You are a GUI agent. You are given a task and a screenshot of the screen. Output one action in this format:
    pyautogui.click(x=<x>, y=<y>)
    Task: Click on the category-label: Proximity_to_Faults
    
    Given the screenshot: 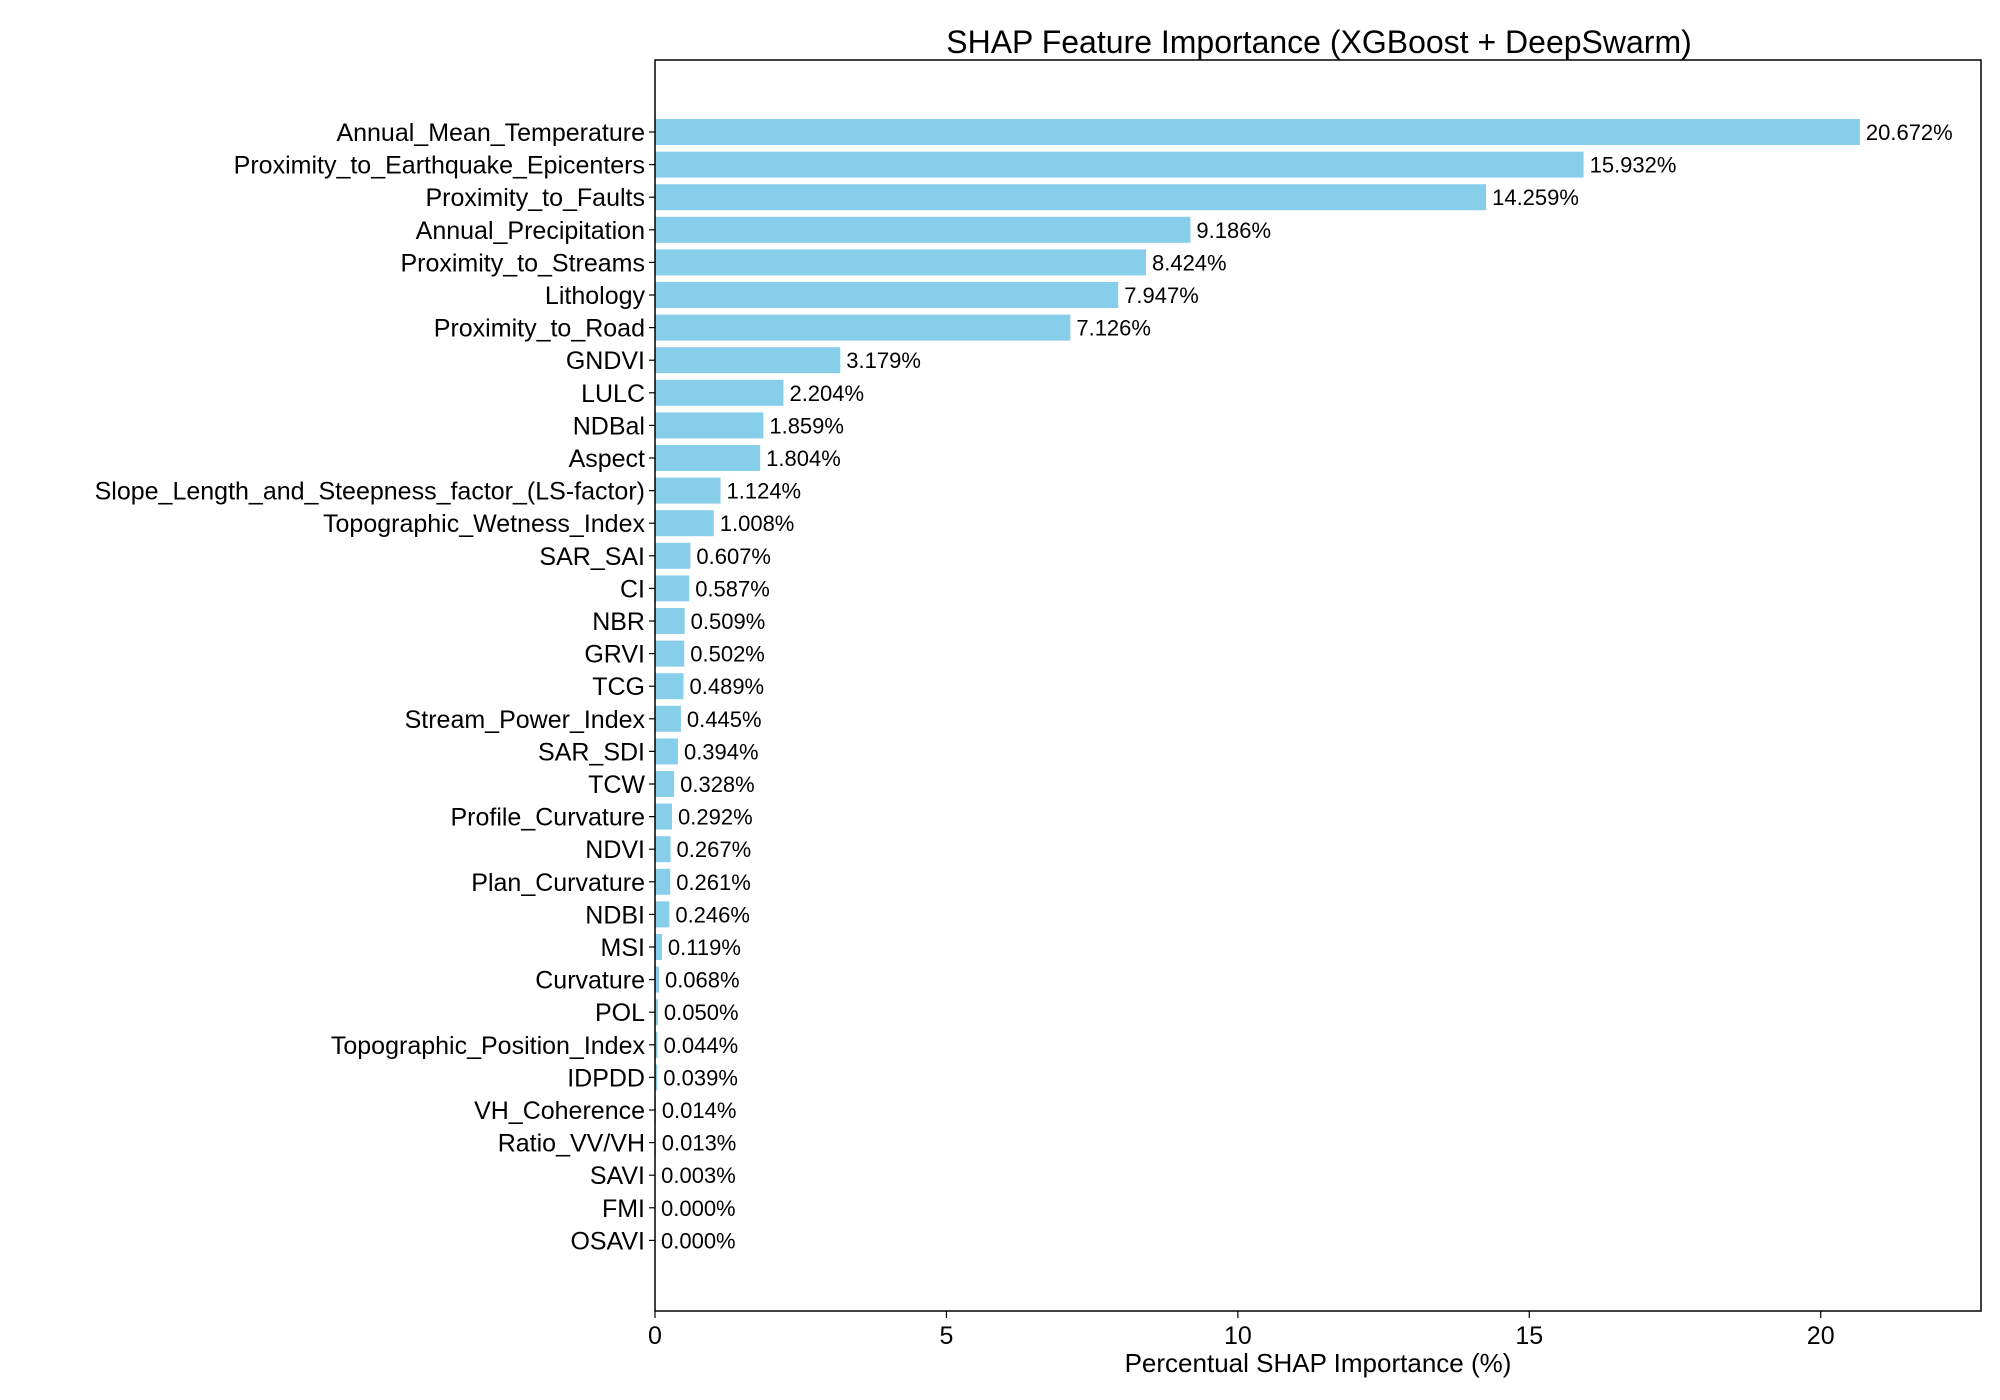 What is the action you would take?
    pyautogui.click(x=535, y=198)
    